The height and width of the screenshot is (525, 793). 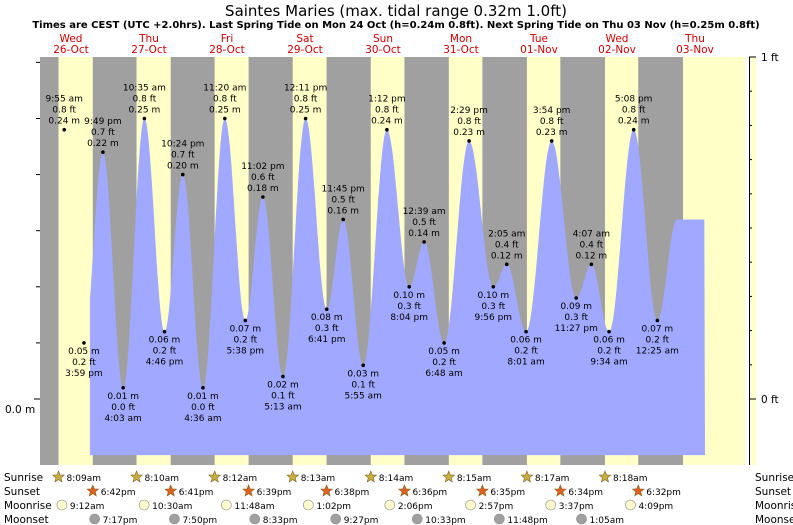 What do you see at coordinates (283, 386) in the screenshot?
I see `extreme-label: 0.02 m` at bounding box center [283, 386].